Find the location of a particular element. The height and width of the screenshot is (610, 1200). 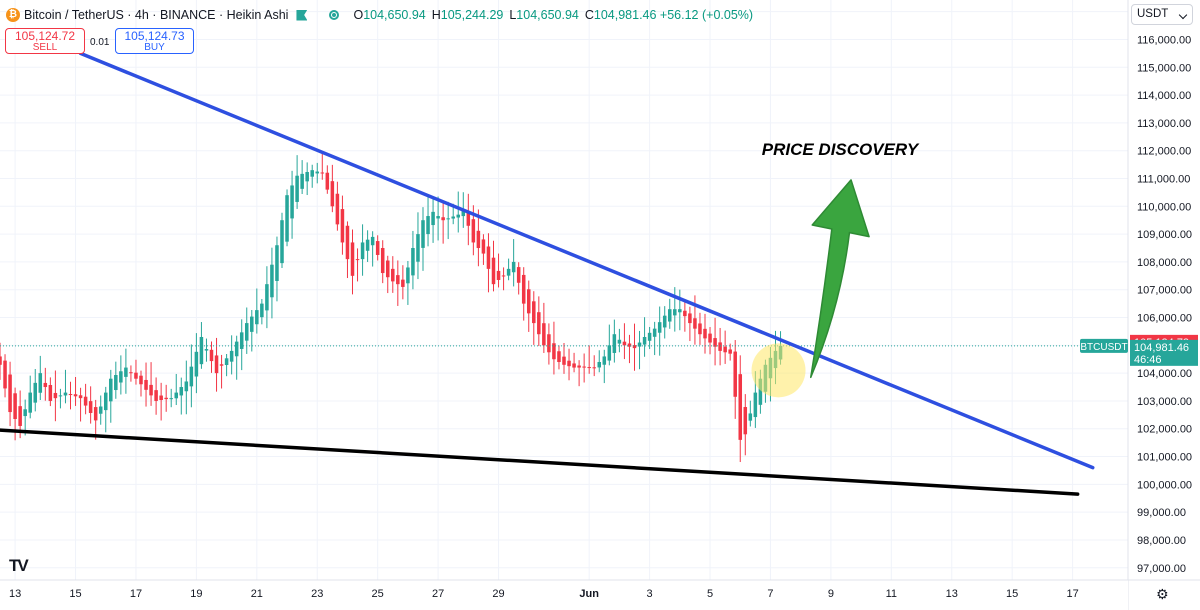

price-axis-bg is located at coordinates (1164, 305).